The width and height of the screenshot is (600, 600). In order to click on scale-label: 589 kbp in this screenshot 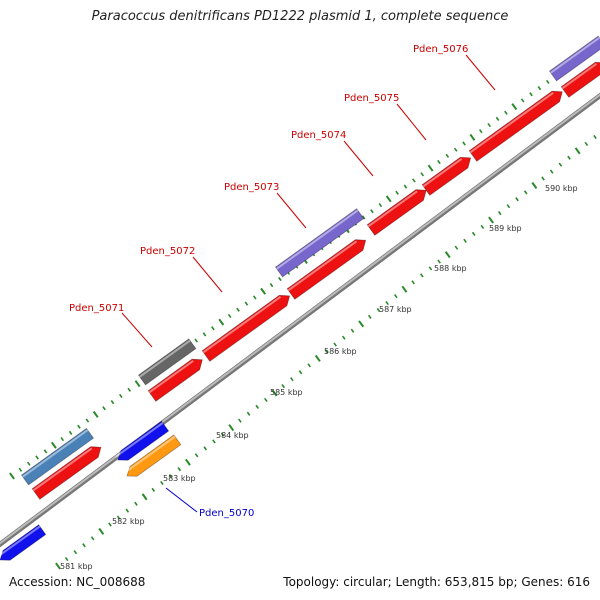, I will do `click(505, 228)`.